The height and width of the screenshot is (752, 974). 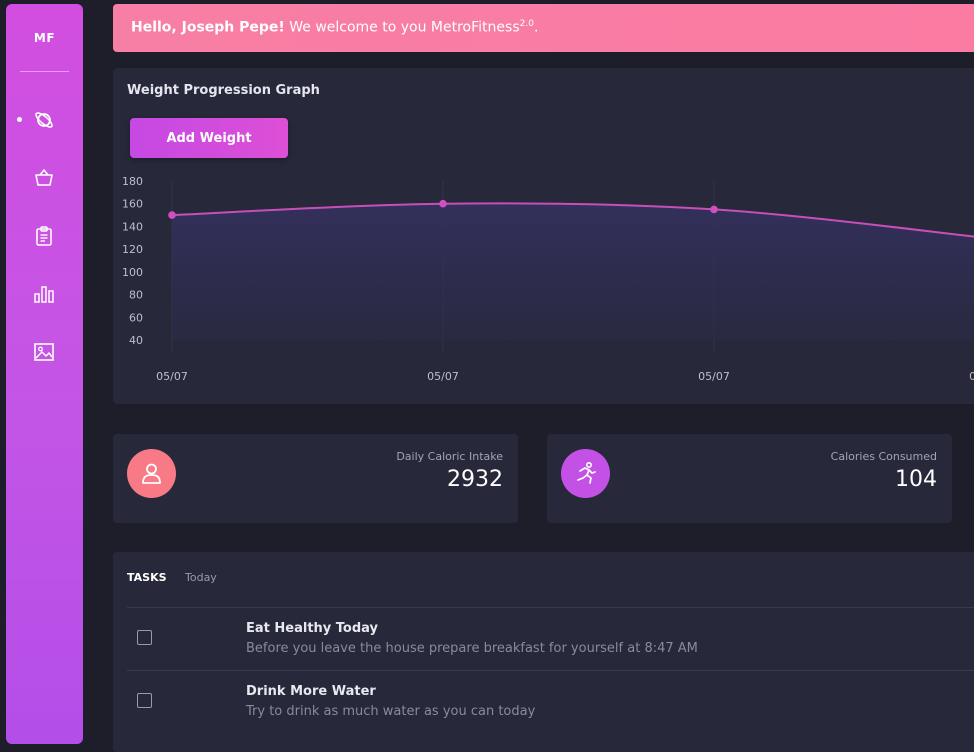 What do you see at coordinates (315, 478) in the screenshot?
I see `daily-caloric-intake-card: Daily Caloric Intake 2932` at bounding box center [315, 478].